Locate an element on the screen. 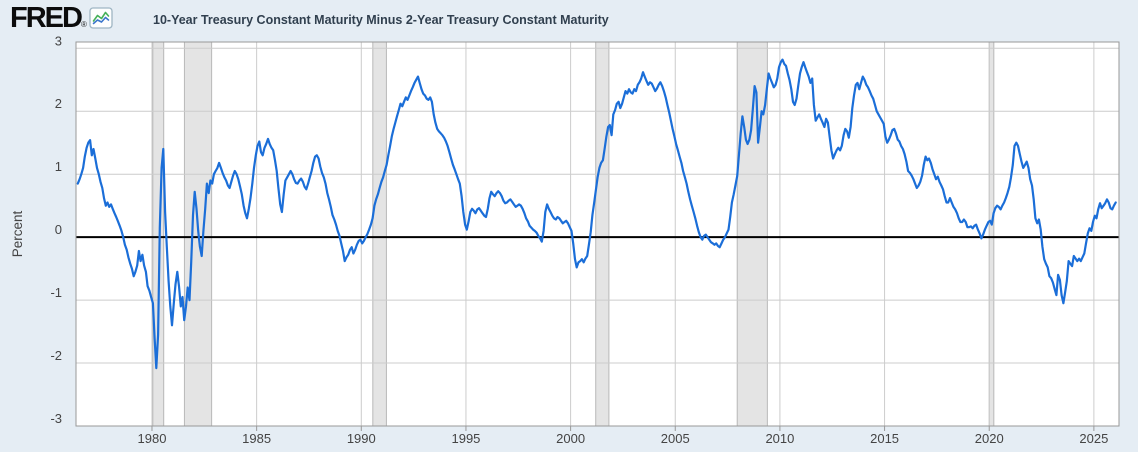 The width and height of the screenshot is (1138, 452). y-axis-tick-label: 2 is located at coordinates (58, 103).